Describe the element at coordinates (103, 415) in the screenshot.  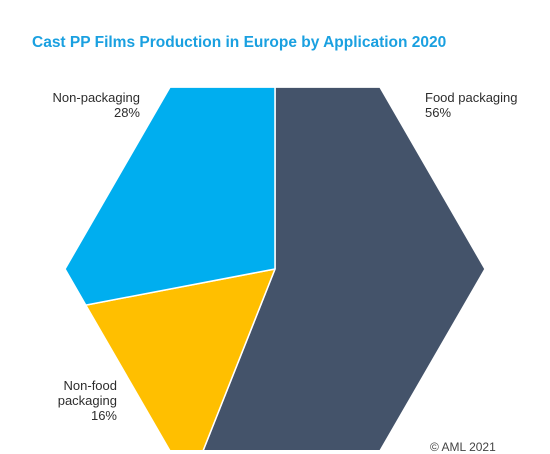
I see `label-non-food-packaging-value: 16%` at that location.